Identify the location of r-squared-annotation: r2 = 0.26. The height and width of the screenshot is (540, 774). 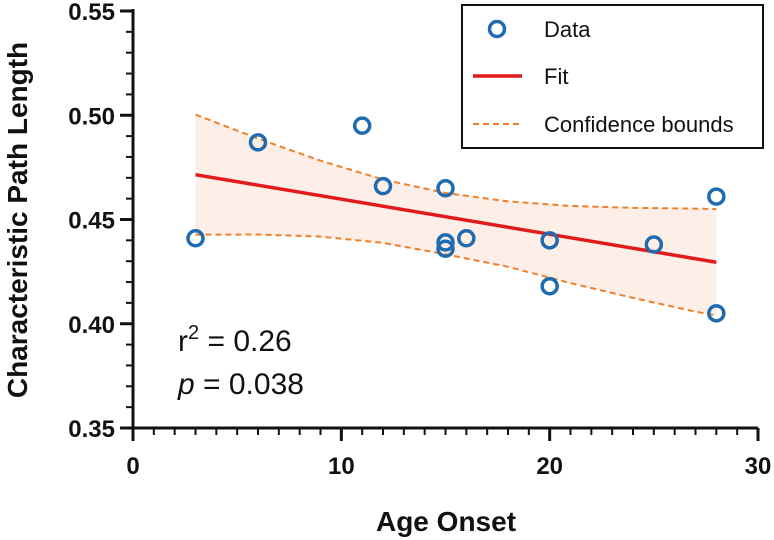
(235, 340).